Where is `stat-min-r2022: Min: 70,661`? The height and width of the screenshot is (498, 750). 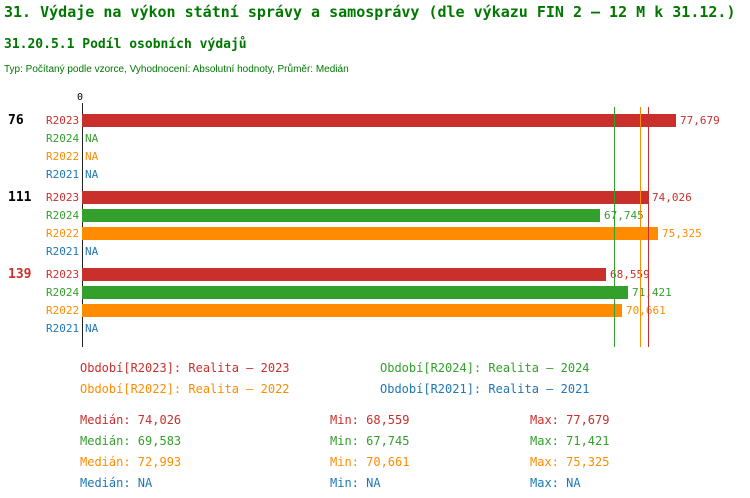 stat-min-r2022: Min: 70,661 is located at coordinates (370, 462).